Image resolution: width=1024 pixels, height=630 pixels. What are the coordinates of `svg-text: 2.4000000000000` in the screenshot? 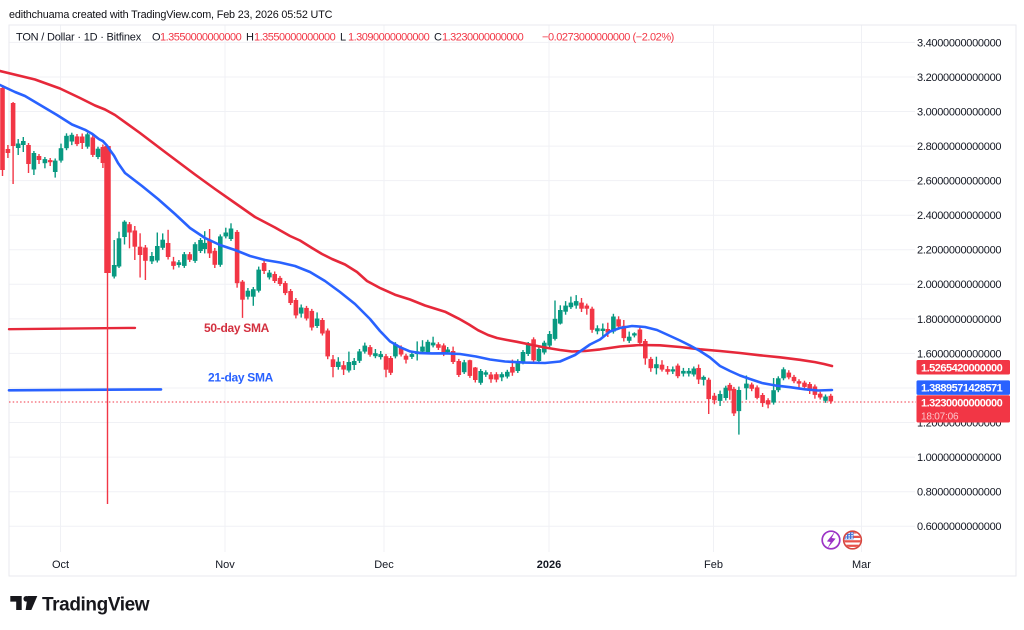 It's located at (959, 216).